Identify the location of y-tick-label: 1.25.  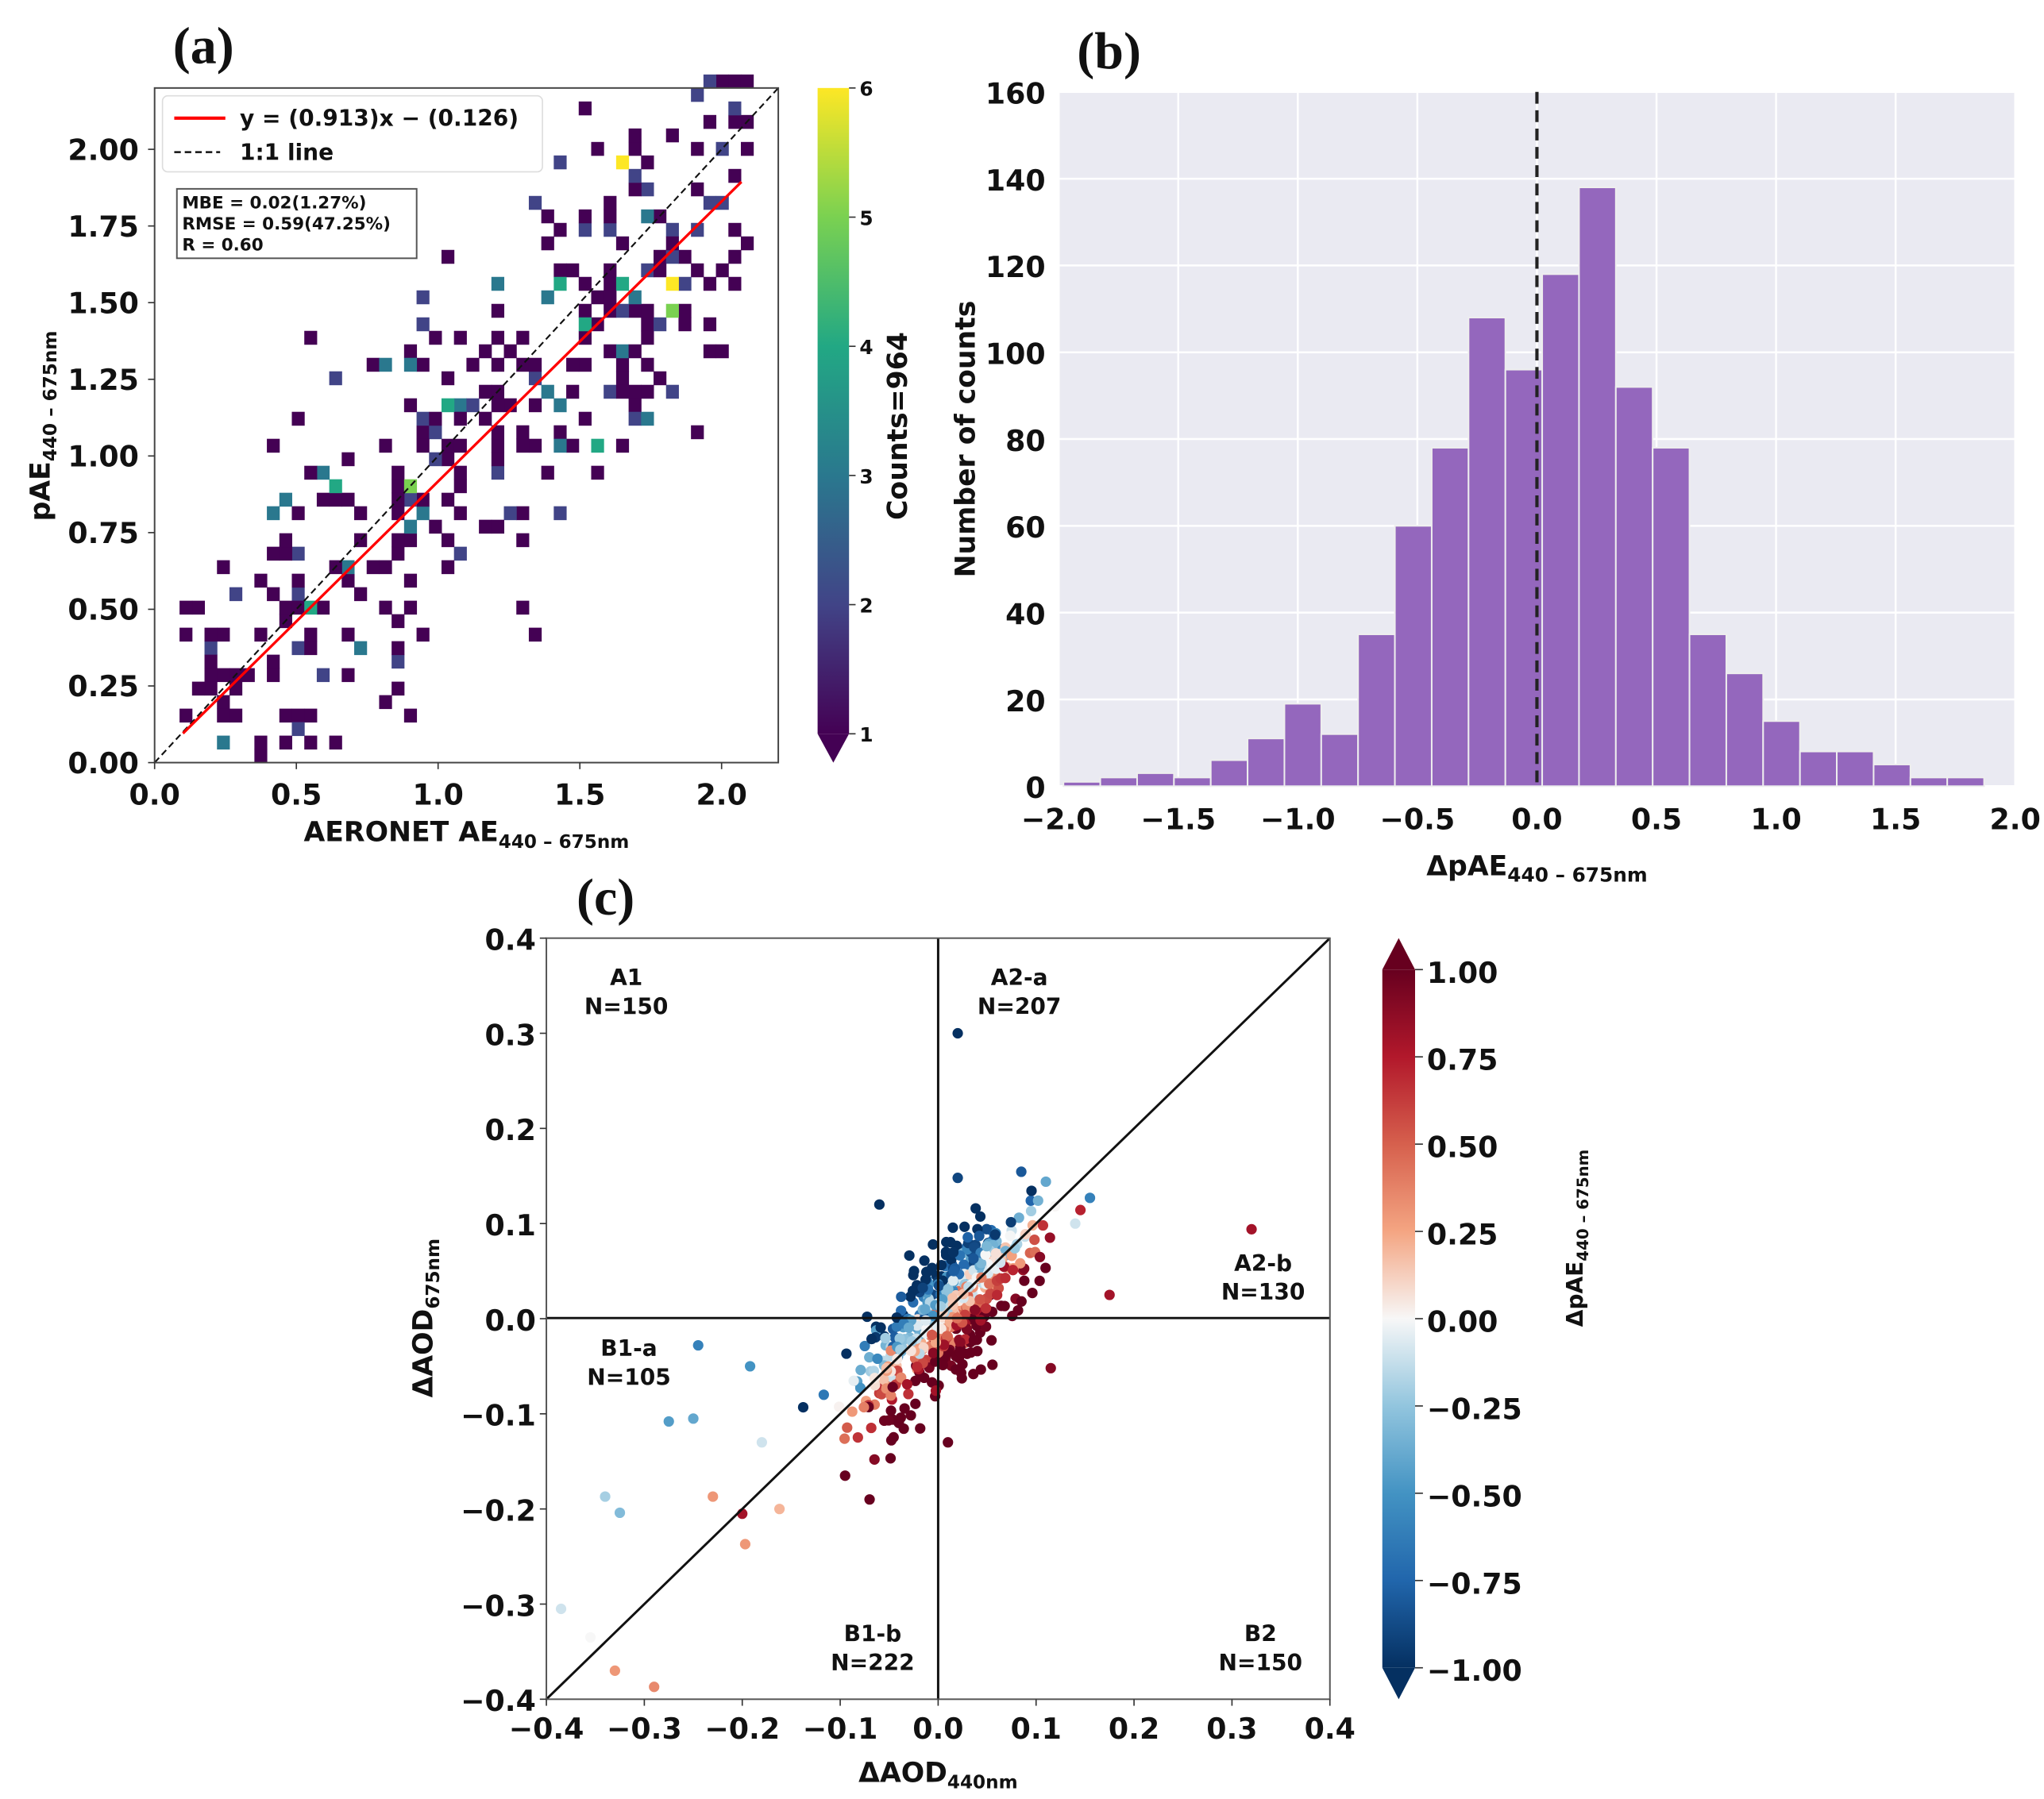
(103, 380).